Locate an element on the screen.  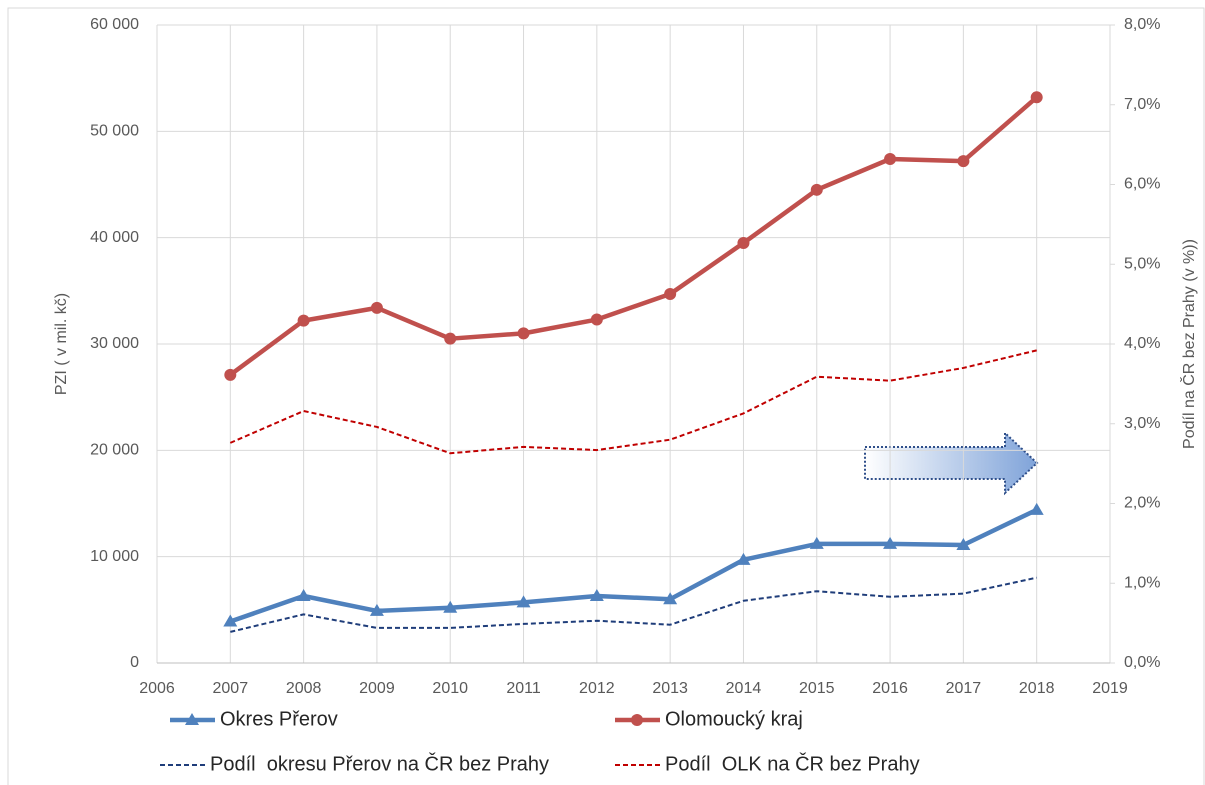
x-tick-label: 2008 is located at coordinates (304, 688).